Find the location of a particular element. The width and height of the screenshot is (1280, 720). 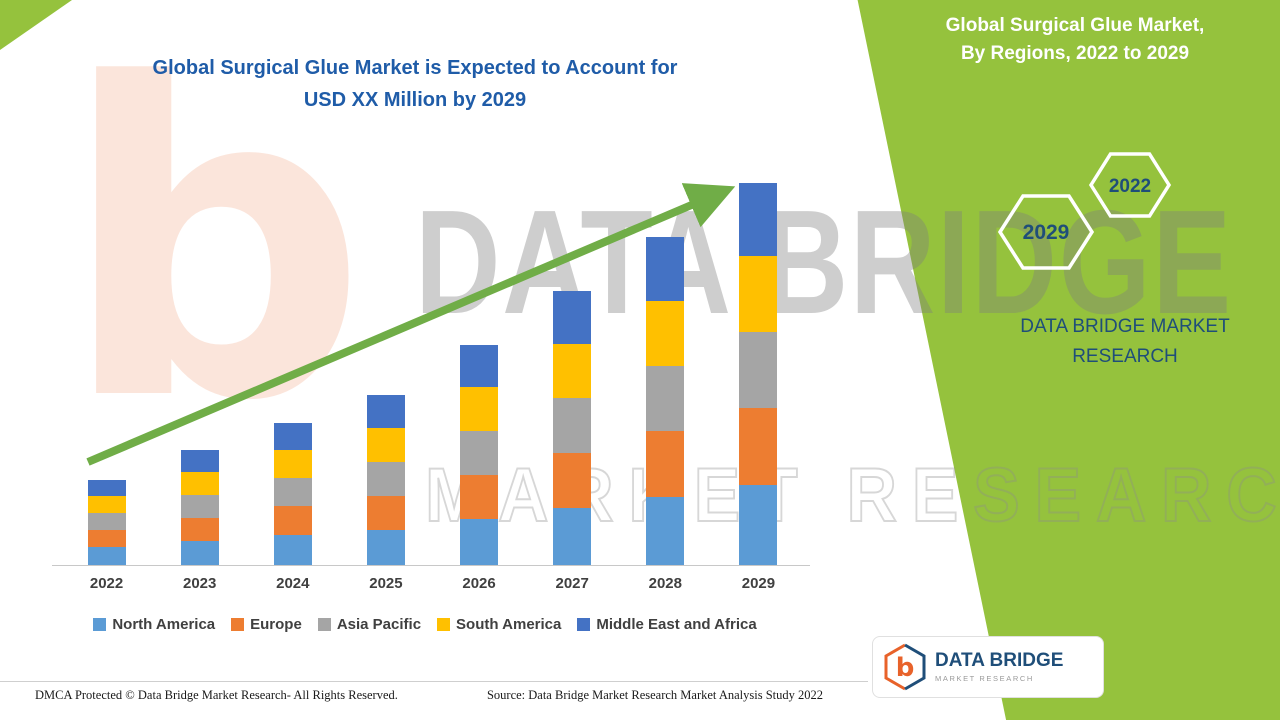

year-hexagons: 2029 2022 is located at coordinates (1084, 211).